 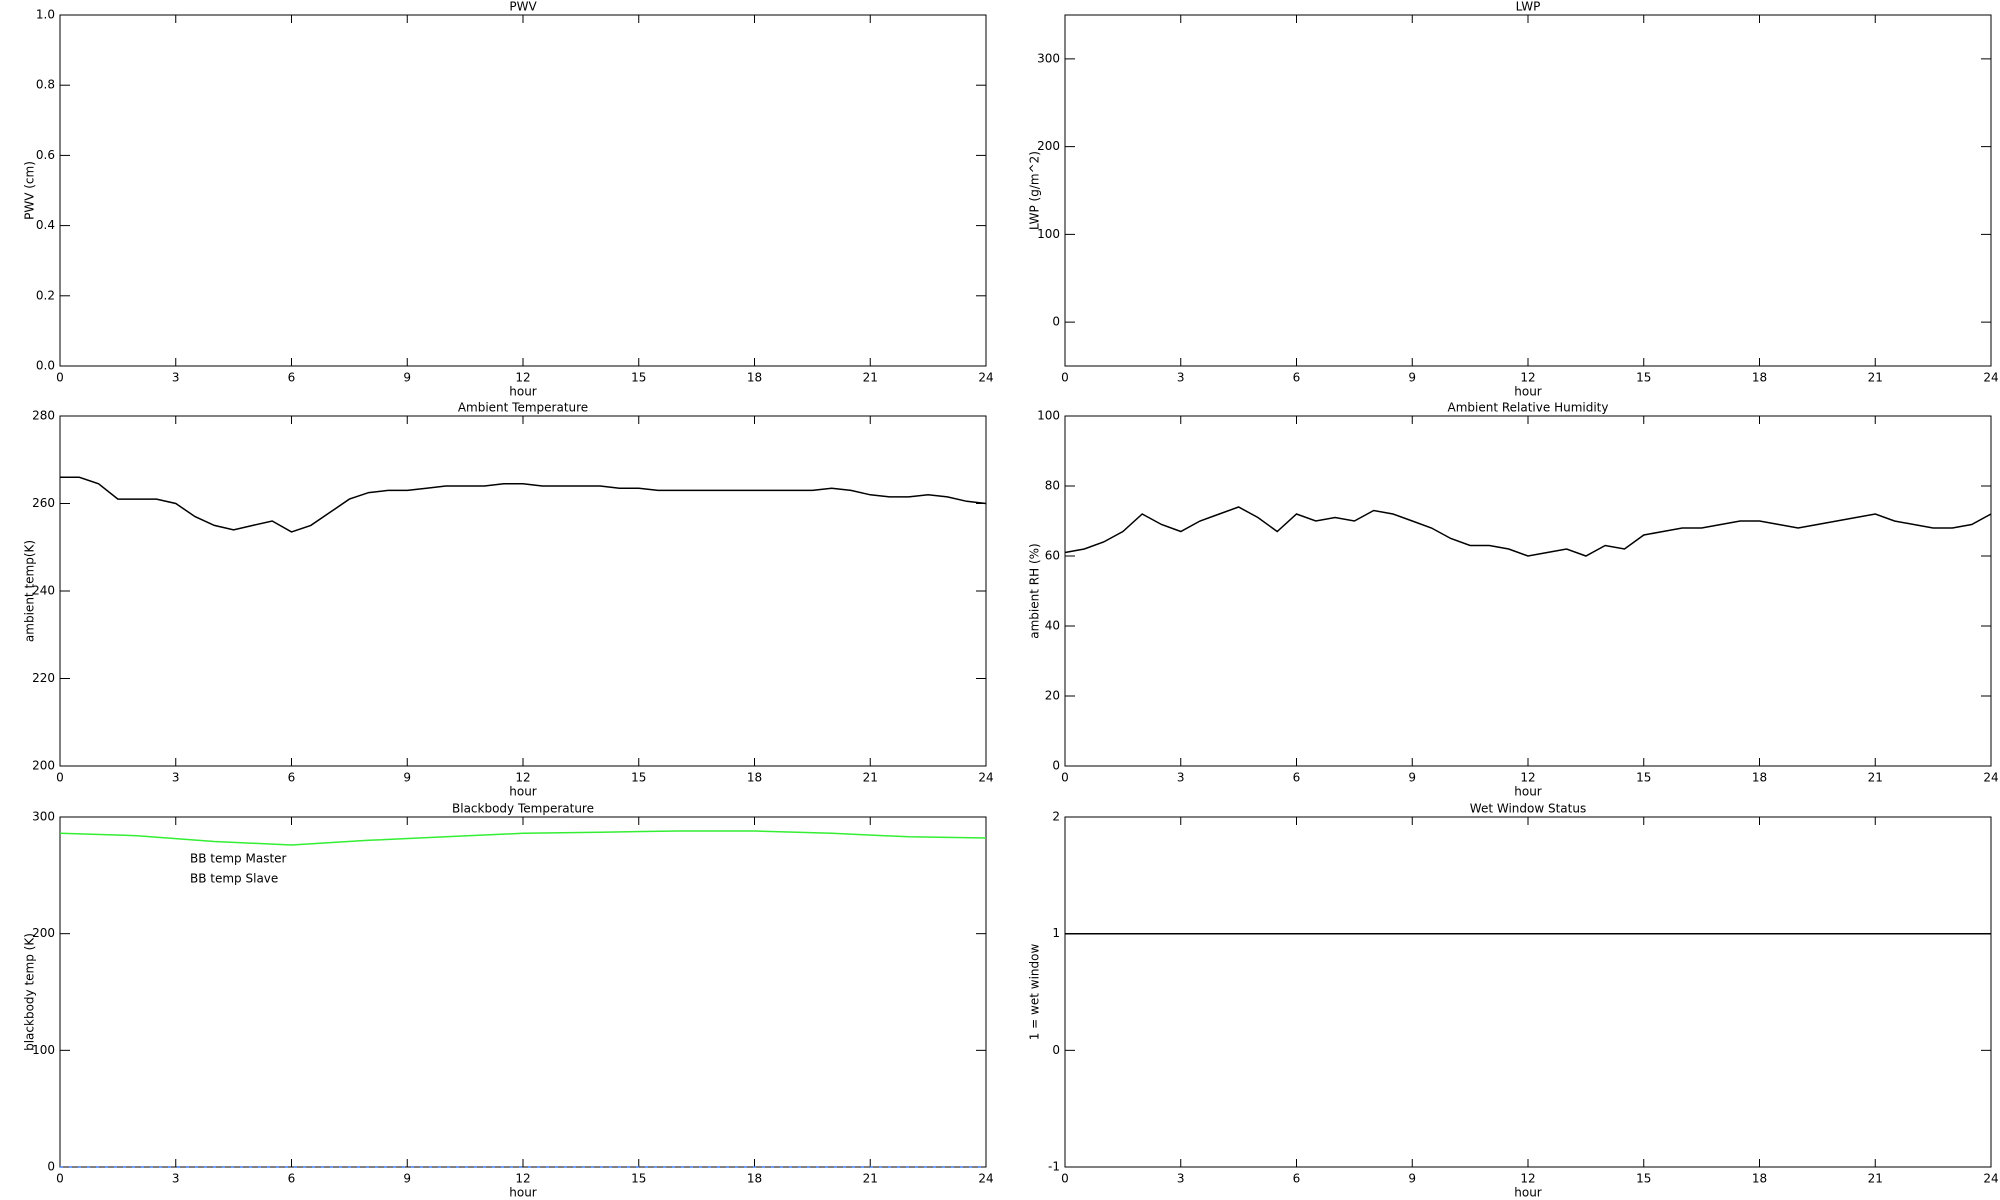 What do you see at coordinates (1035, 590) in the screenshot?
I see `y-axis-label: ambient RH (%)` at bounding box center [1035, 590].